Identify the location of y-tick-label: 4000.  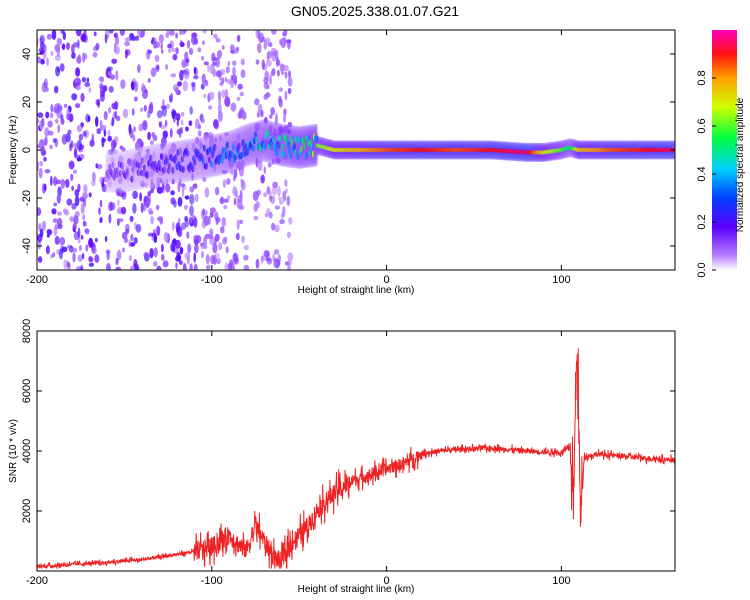
(27, 451).